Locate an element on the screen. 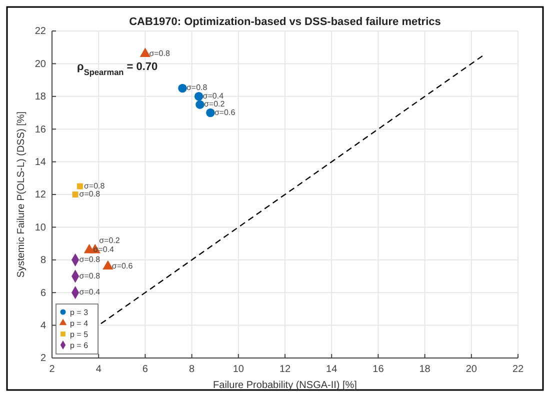 The width and height of the screenshot is (550, 397). legend-label: p = 3 is located at coordinates (79, 312).